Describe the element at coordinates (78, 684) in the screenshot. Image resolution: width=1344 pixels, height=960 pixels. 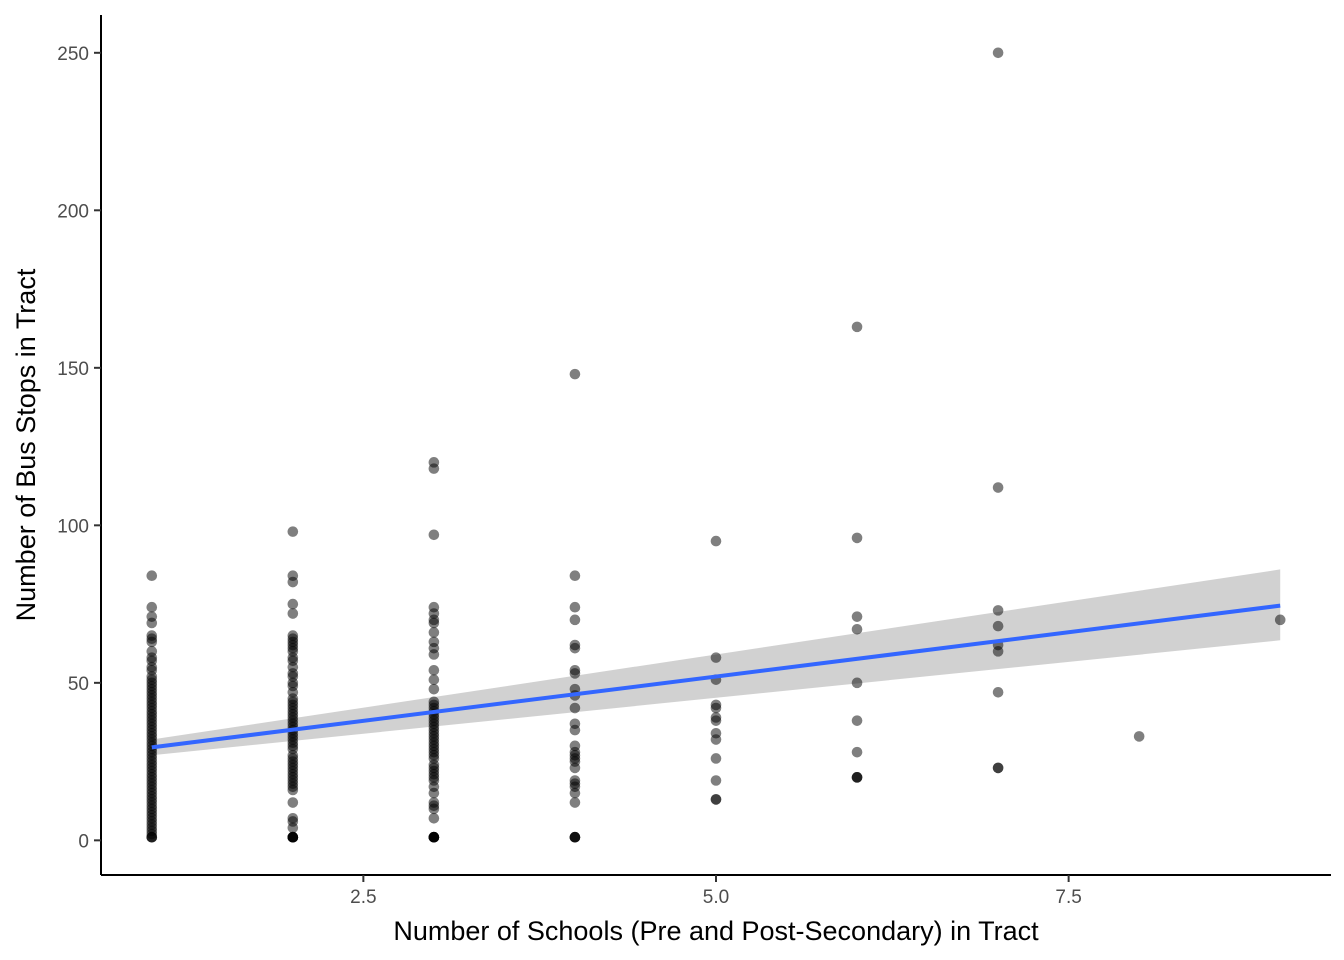
I see `y-tick-label: 50` at that location.